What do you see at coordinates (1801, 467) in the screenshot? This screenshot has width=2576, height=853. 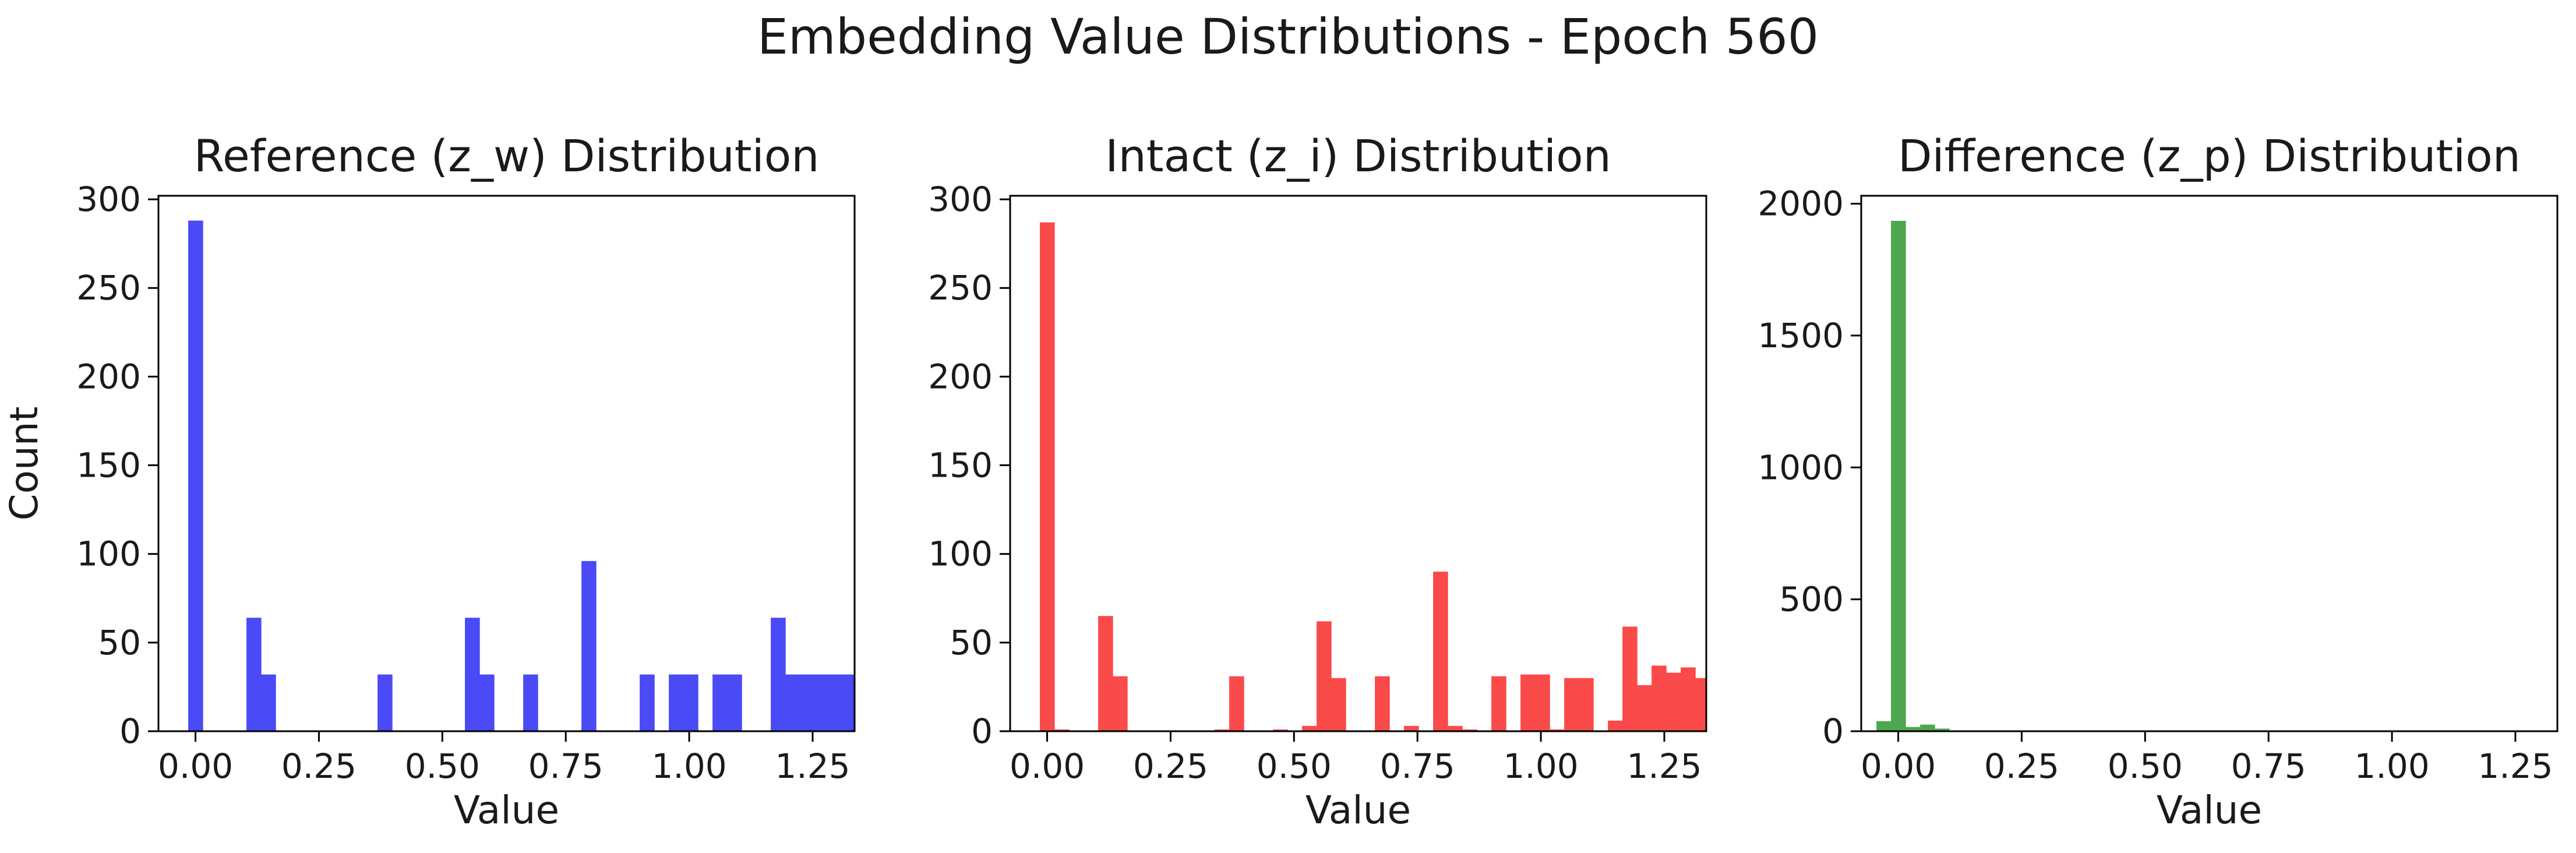 I see `y-tick-label: 1000` at bounding box center [1801, 467].